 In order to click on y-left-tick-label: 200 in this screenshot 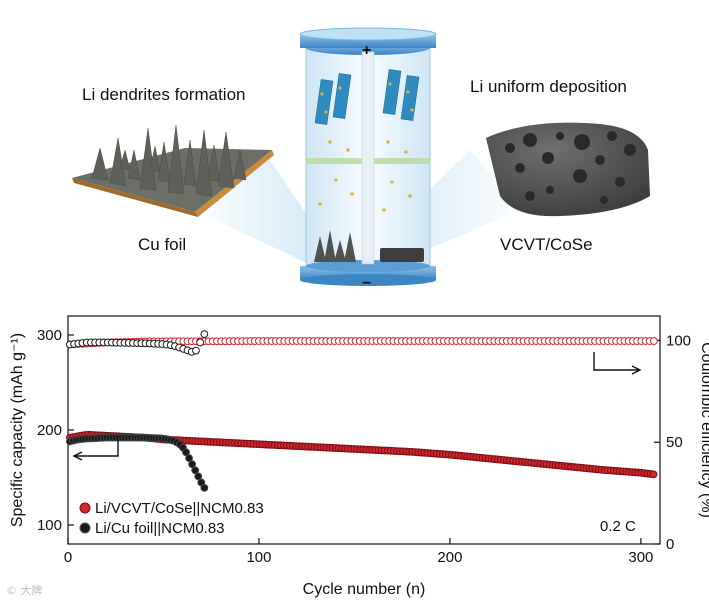, I will do `click(49, 430)`.